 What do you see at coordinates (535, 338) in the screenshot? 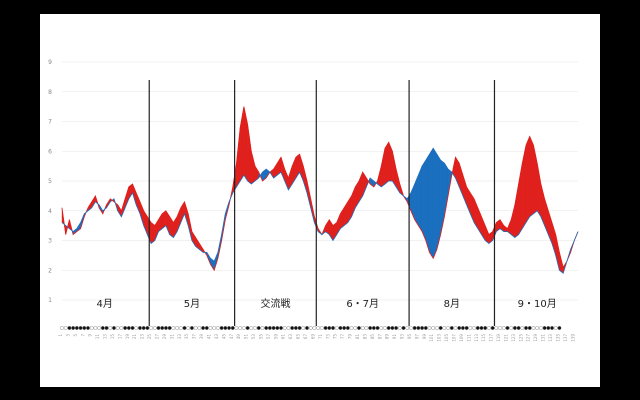
I see `x-tick-label: 129` at bounding box center [535, 338].